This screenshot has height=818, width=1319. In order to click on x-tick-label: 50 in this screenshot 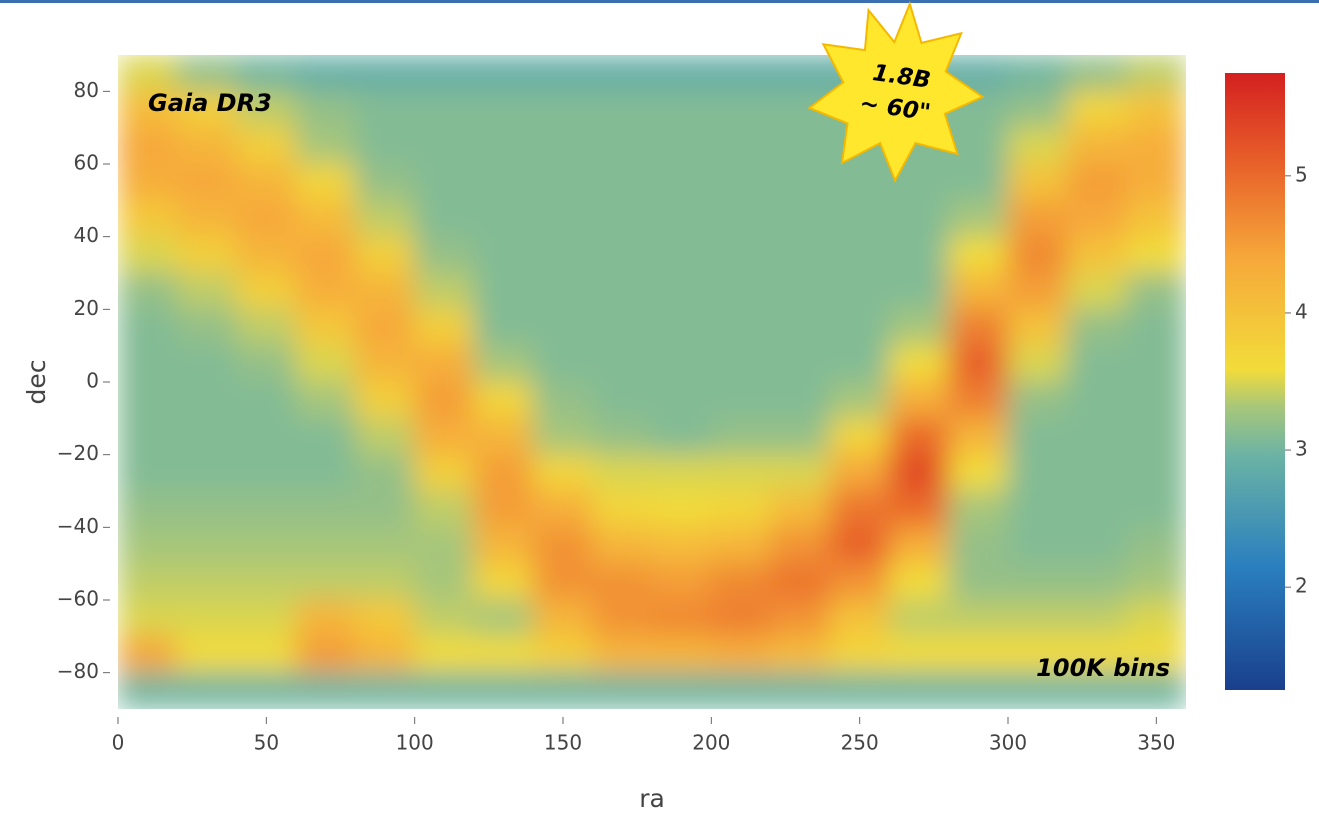, I will do `click(266, 743)`.